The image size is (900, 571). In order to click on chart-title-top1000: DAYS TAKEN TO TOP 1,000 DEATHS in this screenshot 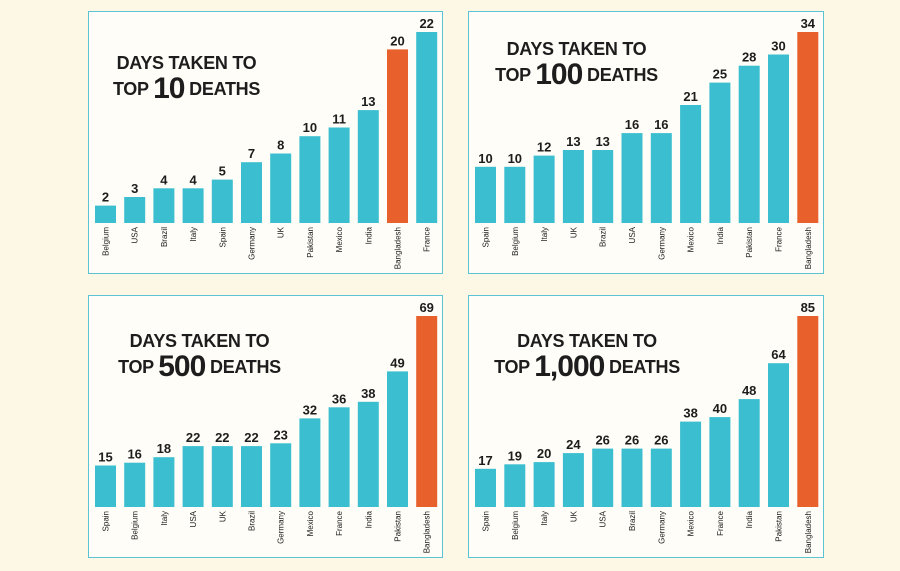, I will do `click(587, 357)`.